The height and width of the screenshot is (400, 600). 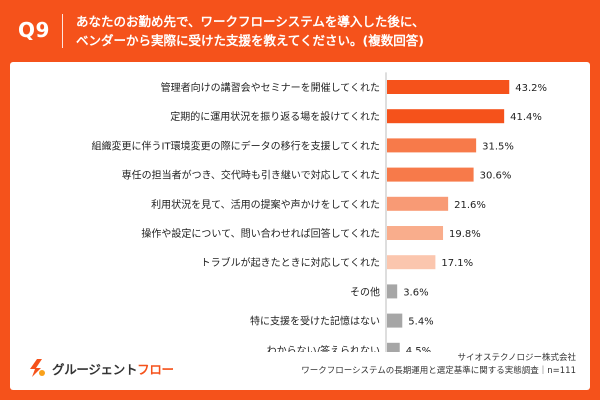 What do you see at coordinates (275, 116) in the screenshot?
I see `category-label: 定期的に運用状況を振り返る場を設けてくれた` at bounding box center [275, 116].